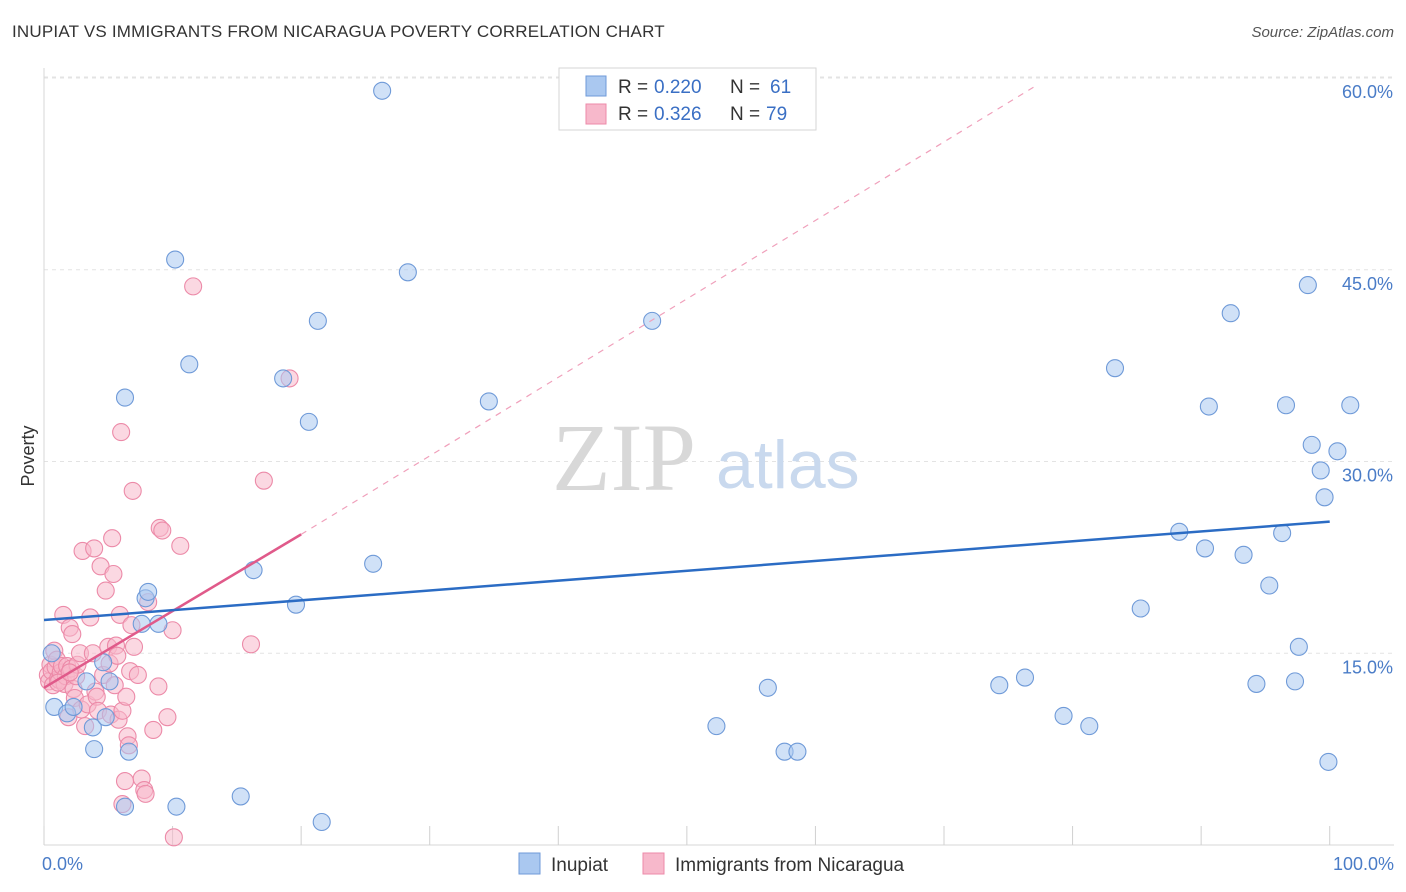 The image size is (1406, 892). What do you see at coordinates (1322, 32) in the screenshot?
I see `chart-source: Source: ZipAtlas.com` at bounding box center [1322, 32].